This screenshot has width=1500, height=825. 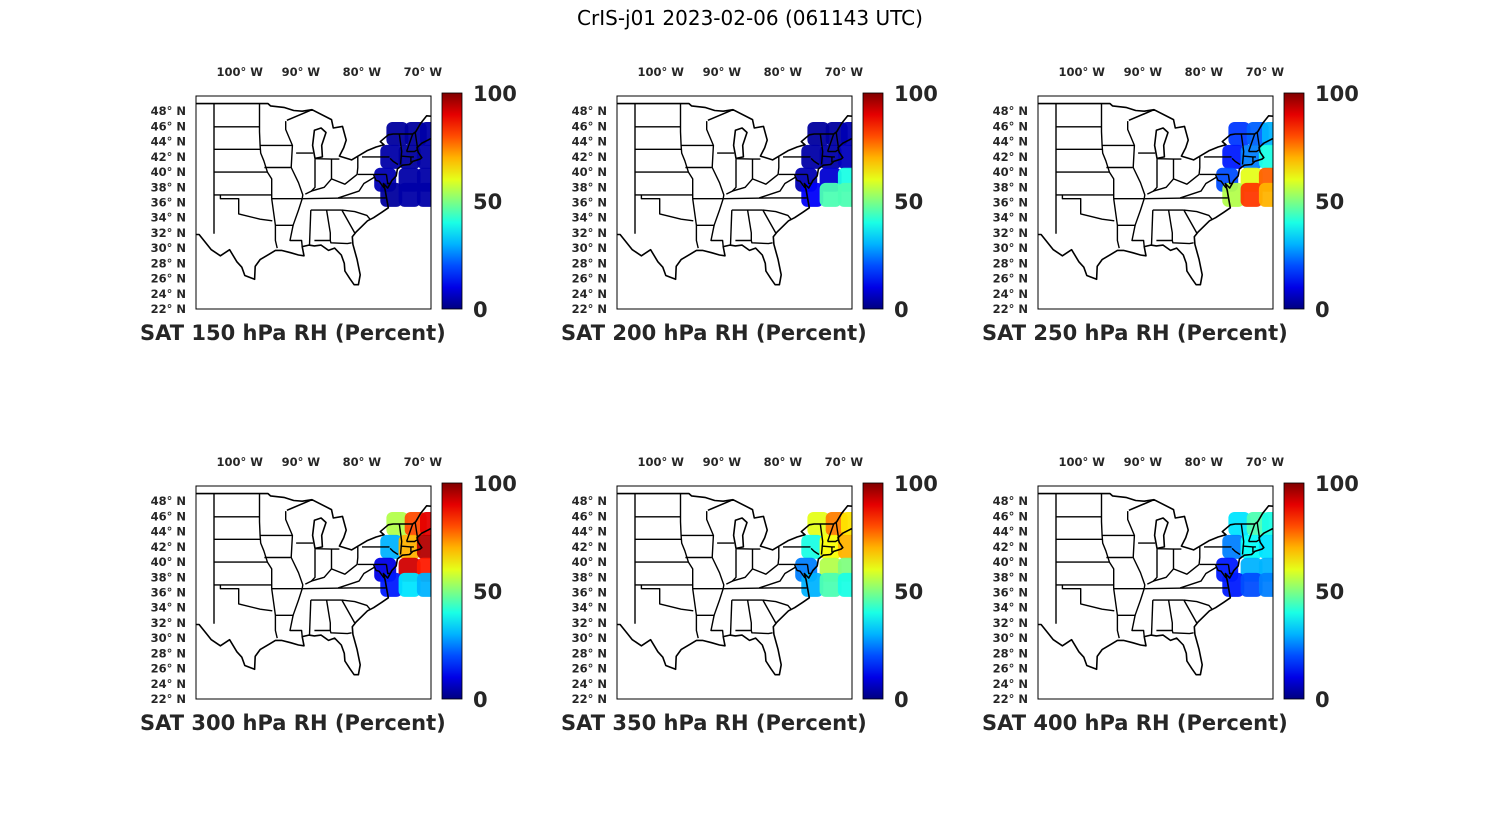 I want to click on panel-title: SAT 250 hPa RH (Percent), so click(x=1135, y=333).